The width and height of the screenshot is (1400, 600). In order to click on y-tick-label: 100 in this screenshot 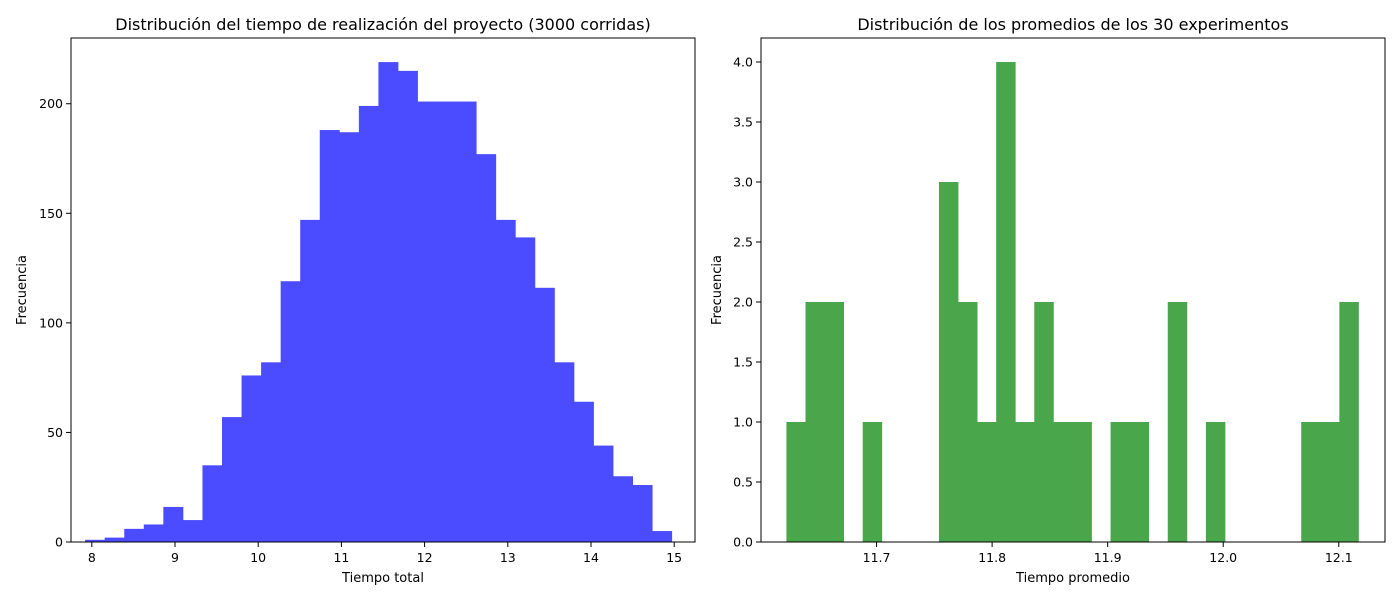, I will do `click(51, 322)`.